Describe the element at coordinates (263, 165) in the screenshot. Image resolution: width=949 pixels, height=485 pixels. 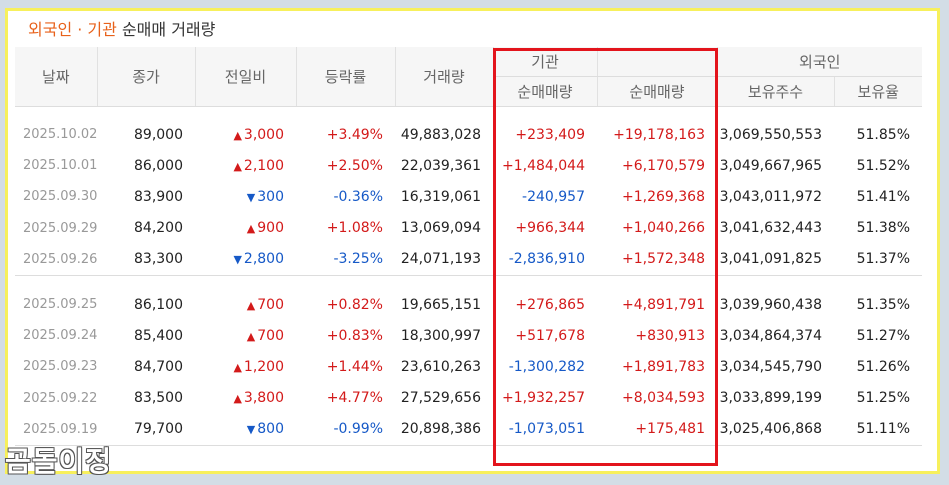
I see `change-value: 2,100` at that location.